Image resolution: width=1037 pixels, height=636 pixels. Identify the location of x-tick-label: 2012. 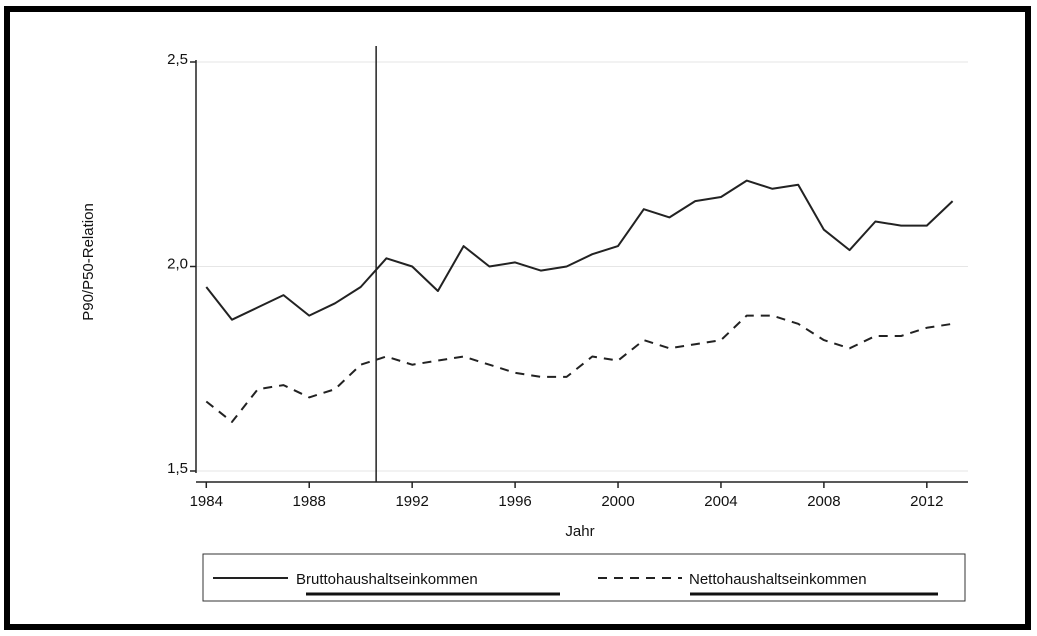
(926, 501).